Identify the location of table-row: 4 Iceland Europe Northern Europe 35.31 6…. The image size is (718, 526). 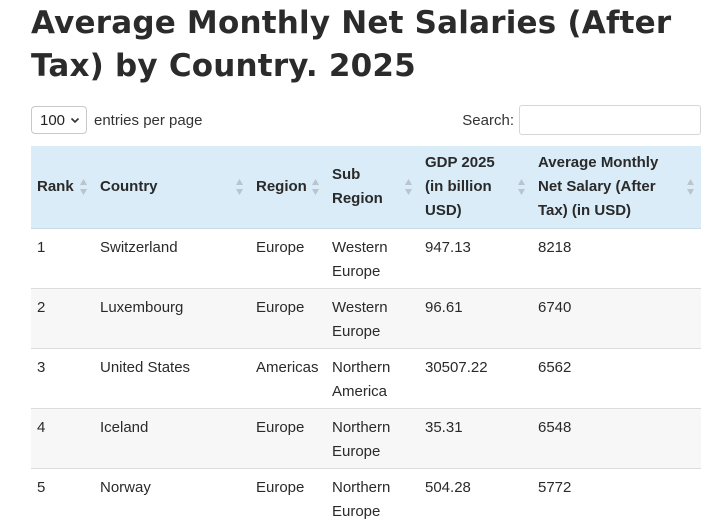
(366, 438).